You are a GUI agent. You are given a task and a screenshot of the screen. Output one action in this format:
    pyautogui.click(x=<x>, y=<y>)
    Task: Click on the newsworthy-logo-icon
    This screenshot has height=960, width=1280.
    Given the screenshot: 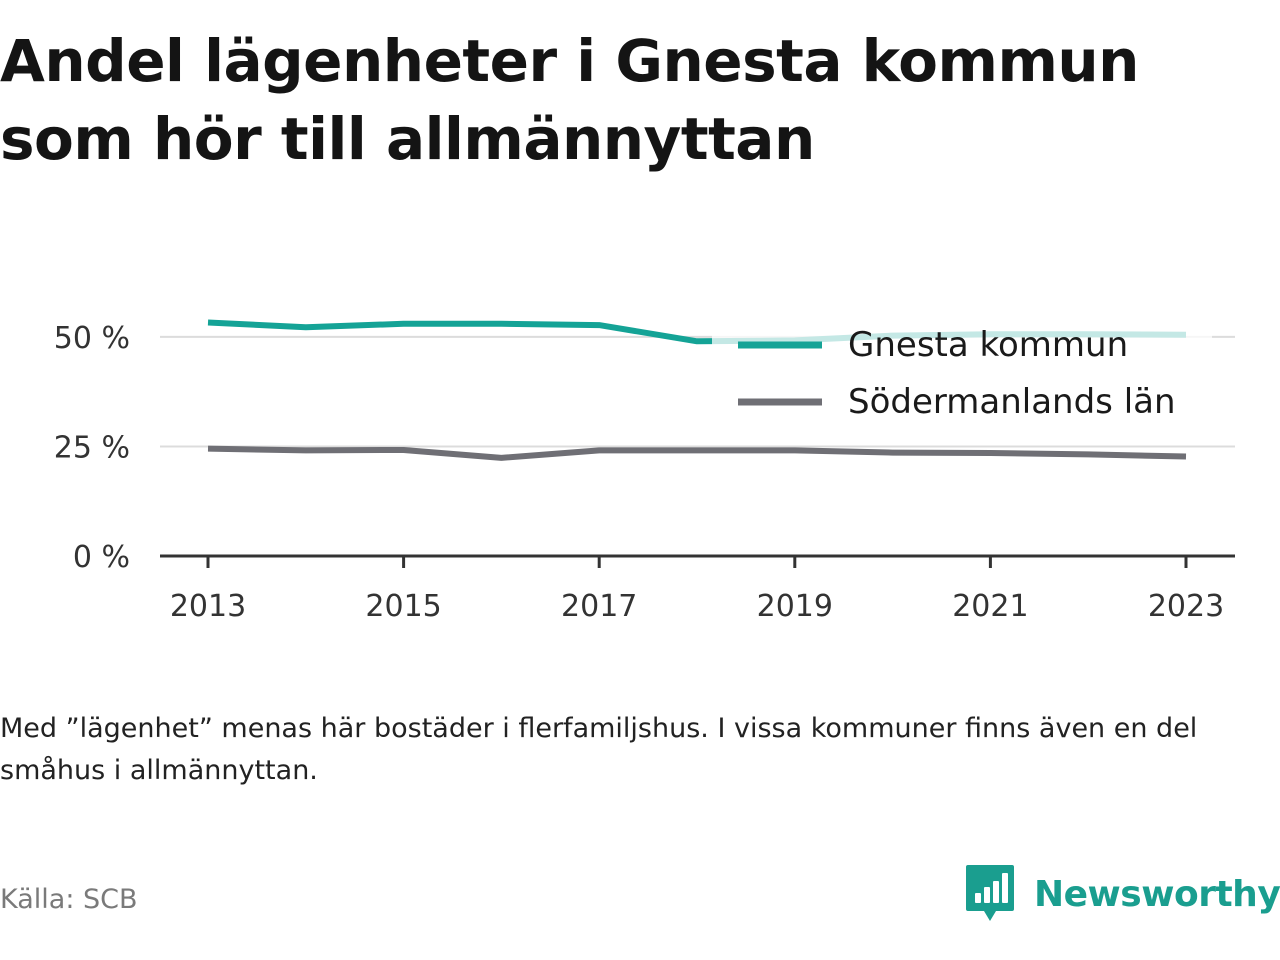 What is the action you would take?
    pyautogui.click(x=990, y=893)
    